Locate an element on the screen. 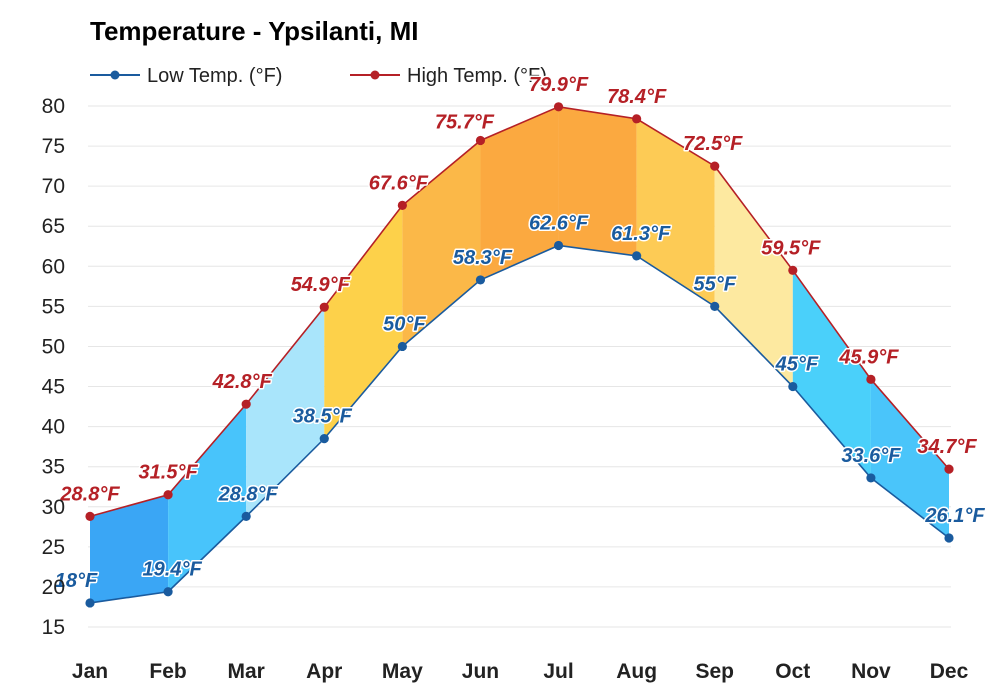 Image resolution: width=1000 pixels, height=700 pixels. high-temp-point-aug is located at coordinates (637, 119).